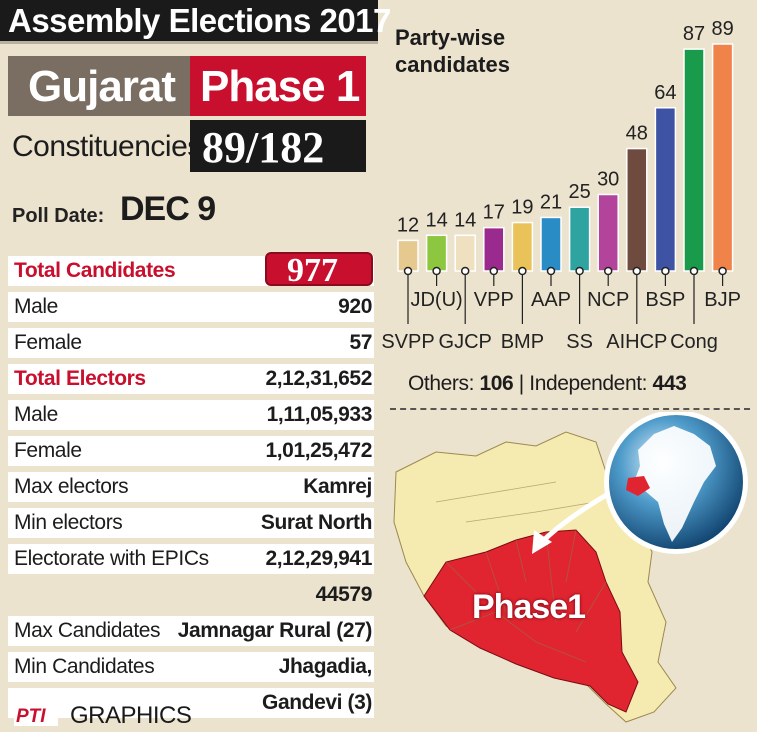 This screenshot has height=732, width=757. I want to click on stat-label: Max Candidates, so click(87, 630).